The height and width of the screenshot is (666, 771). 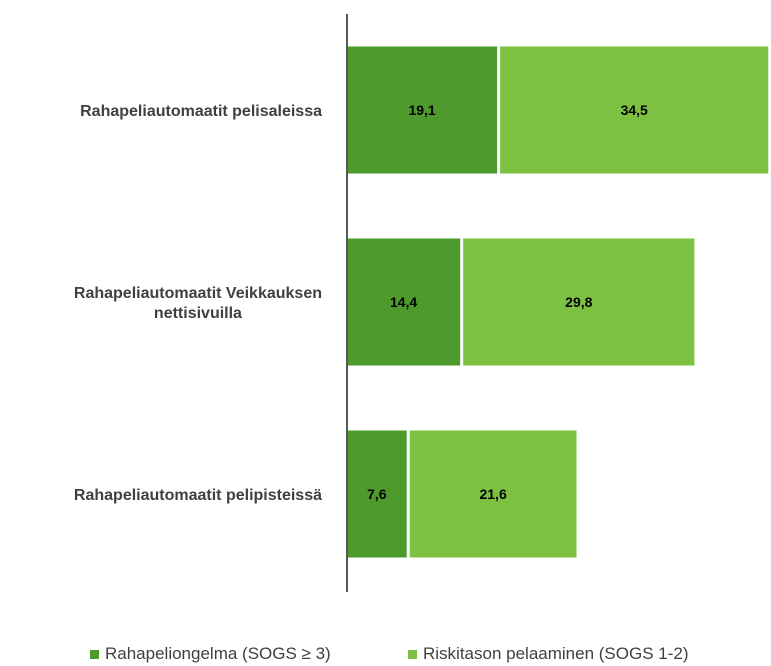 I want to click on legend-label-1: Rahapeliongelma (SOGS ≥ 3), so click(x=218, y=653).